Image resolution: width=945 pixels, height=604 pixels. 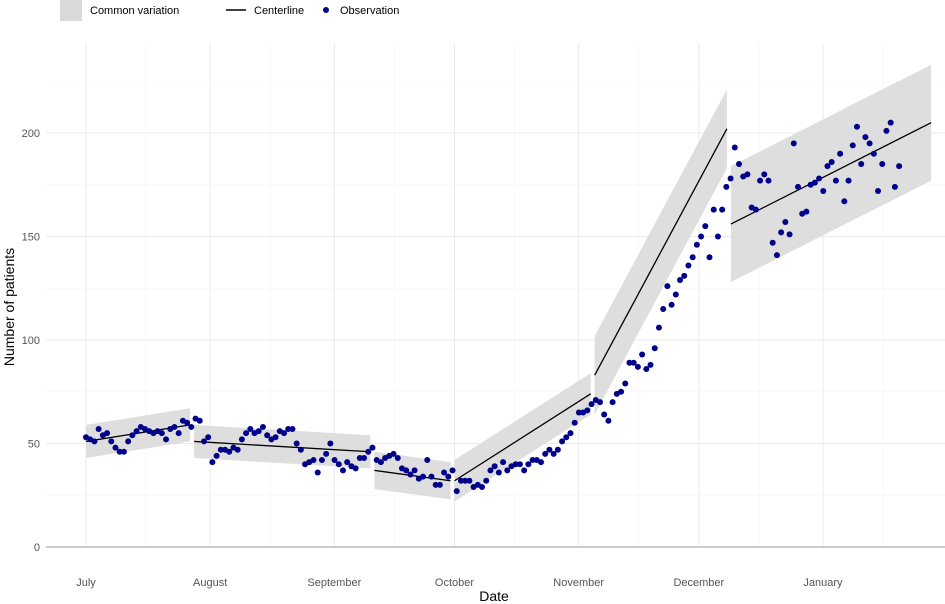 What do you see at coordinates (31, 134) in the screenshot?
I see `y-tick-label: 200` at bounding box center [31, 134].